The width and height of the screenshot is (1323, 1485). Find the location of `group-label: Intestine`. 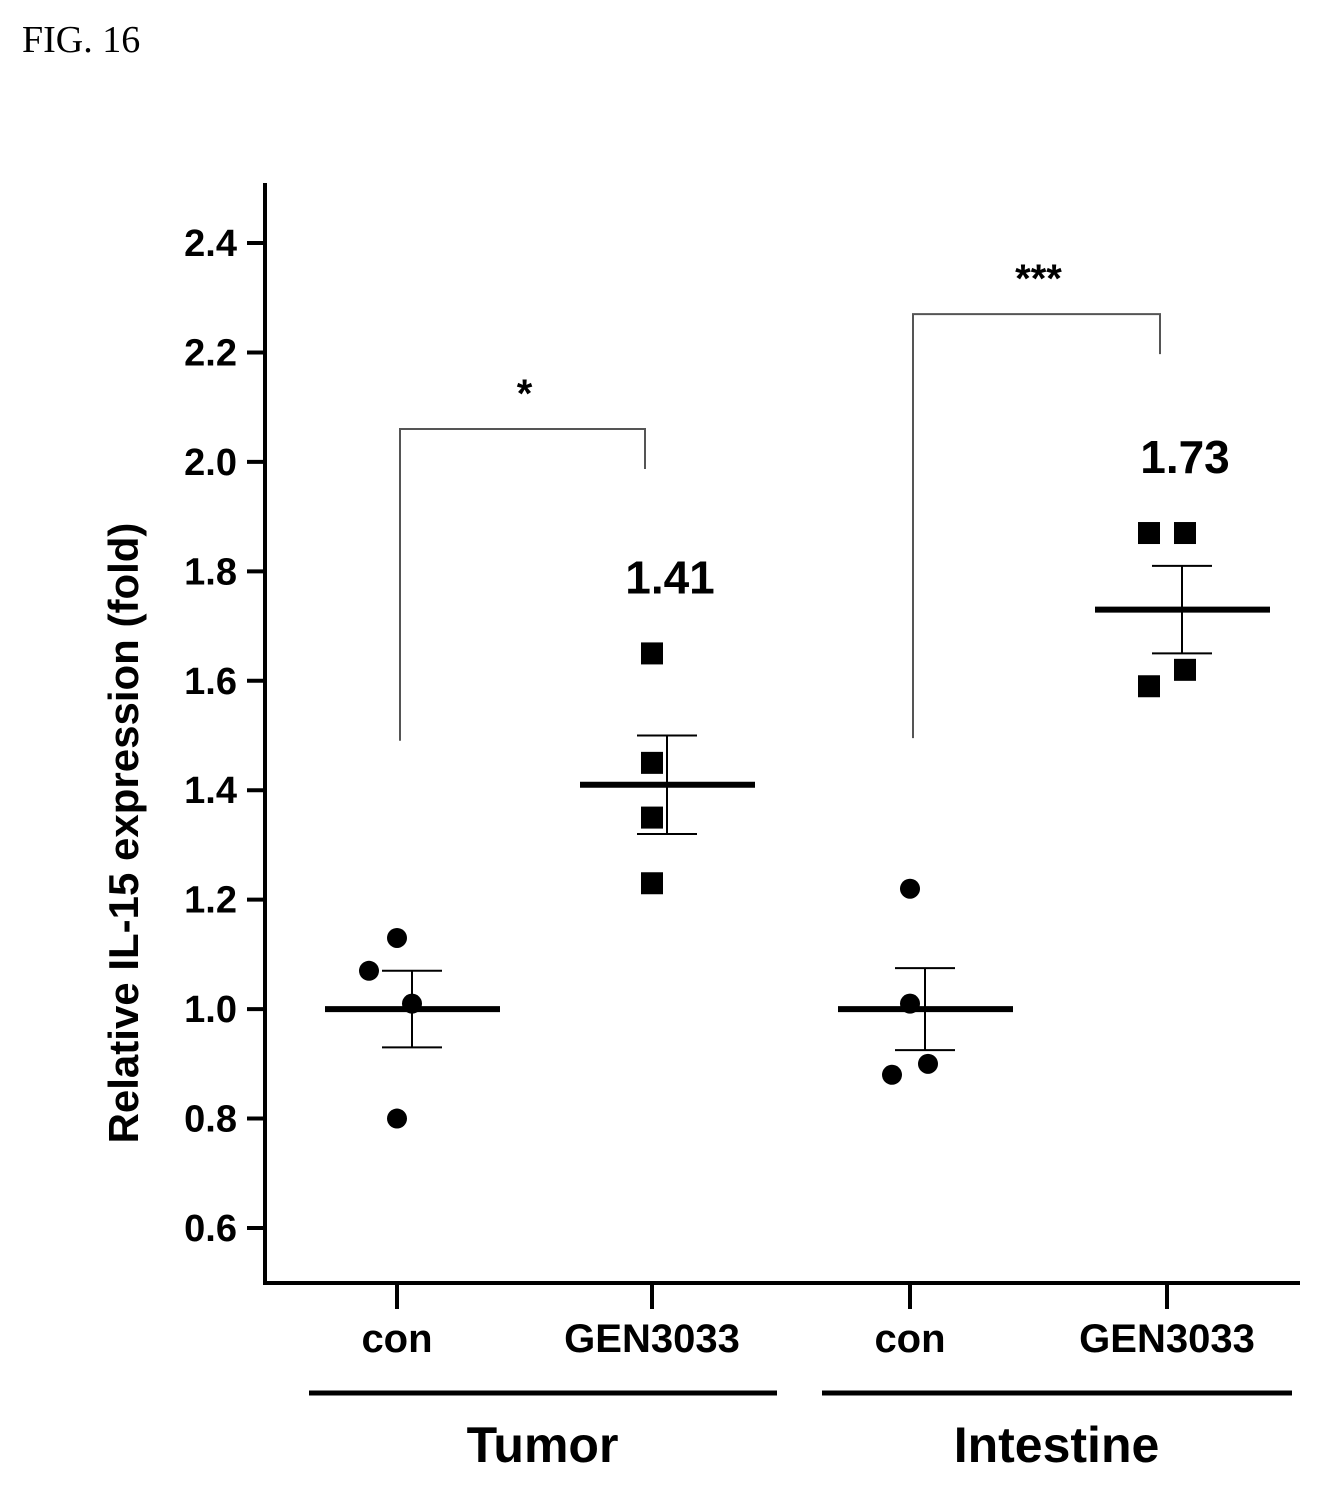

group-label: Intestine is located at coordinates (1057, 1445).